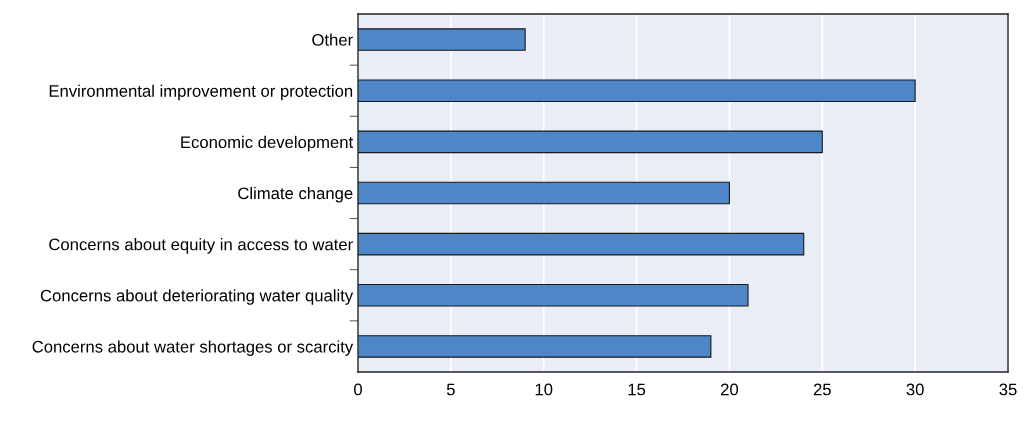 The width and height of the screenshot is (1024, 422). Describe the element at coordinates (544, 389) in the screenshot. I see `x-tick-label: 10` at that location.